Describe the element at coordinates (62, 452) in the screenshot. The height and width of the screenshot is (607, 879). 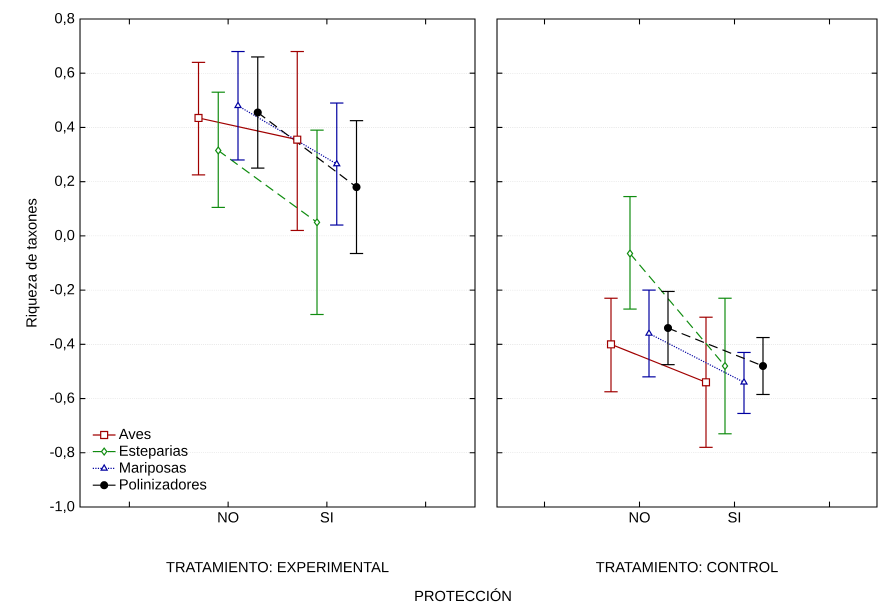
I see `y-tick-label: -0,8` at that location.